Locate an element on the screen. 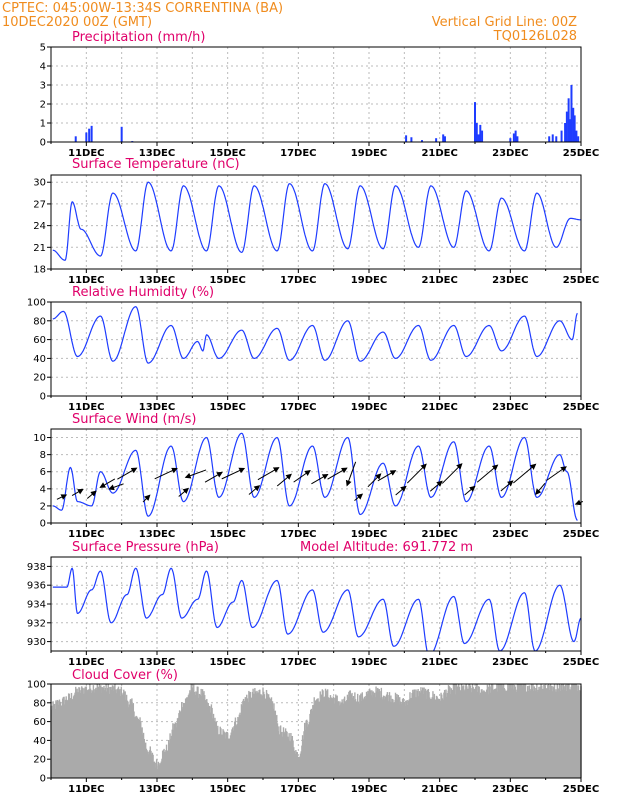  rh-ytick-label: 20 is located at coordinates (39, 378).